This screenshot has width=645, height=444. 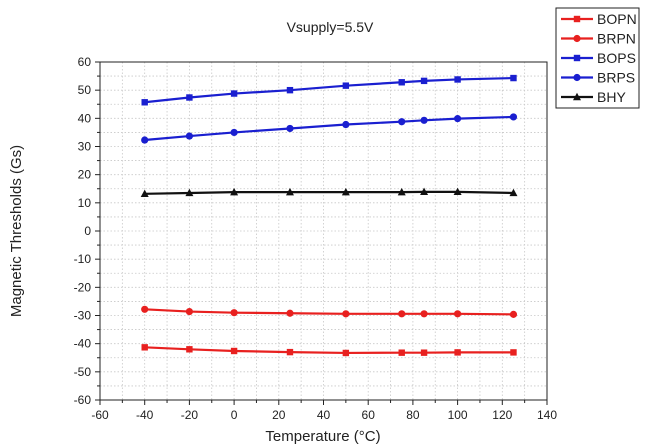 What do you see at coordinates (234, 415) in the screenshot?
I see `x-tick-label: 0` at bounding box center [234, 415].